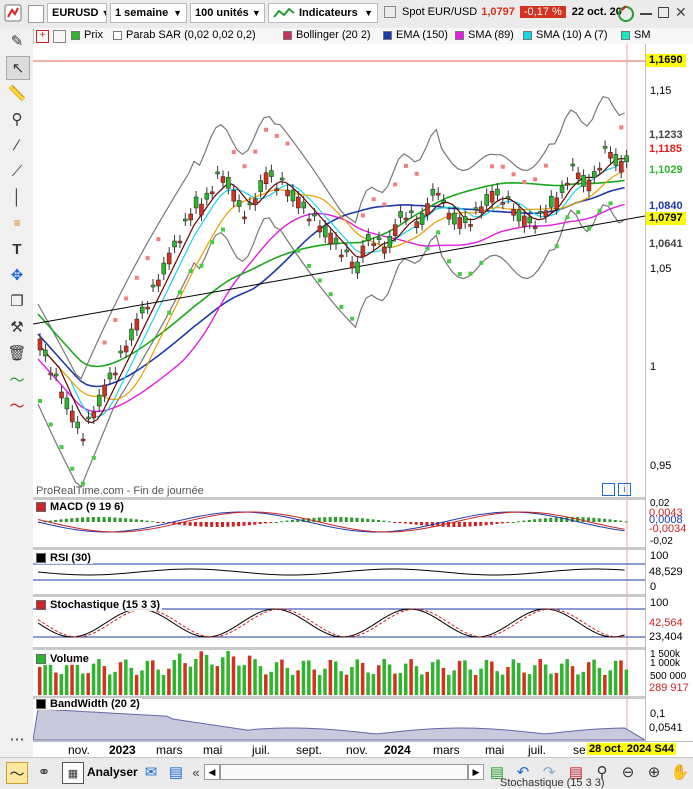  I want to click on share-icon: ⚭, so click(44, 772).